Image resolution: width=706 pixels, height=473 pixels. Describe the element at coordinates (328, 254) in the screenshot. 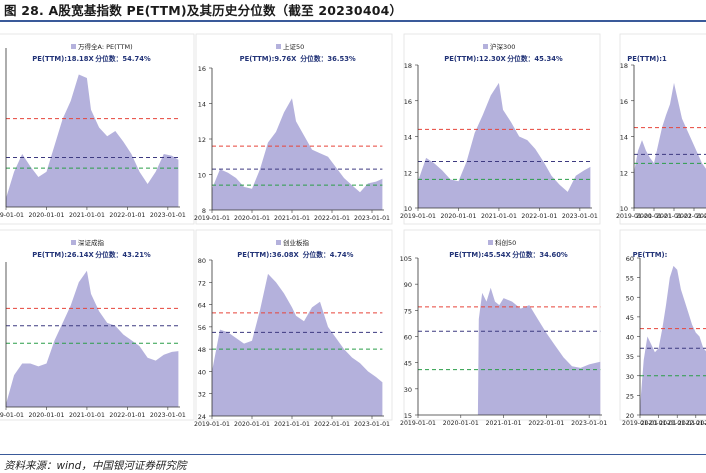

I see `percentile-annotation: 分位数：4.74%` at that location.